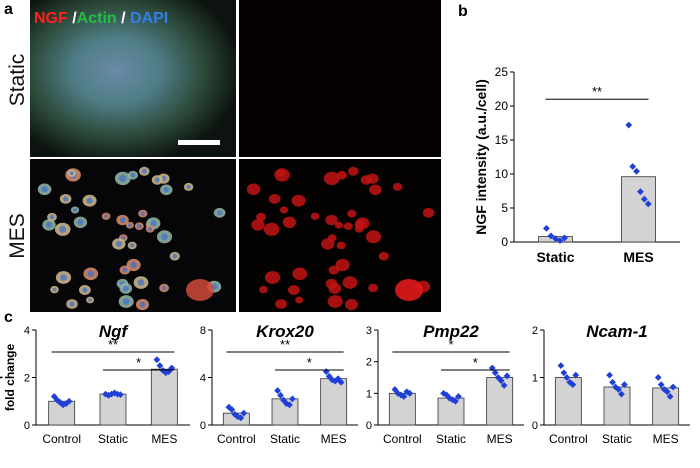  What do you see at coordinates (199, 142) in the screenshot?
I see `scale-bar` at bounding box center [199, 142].